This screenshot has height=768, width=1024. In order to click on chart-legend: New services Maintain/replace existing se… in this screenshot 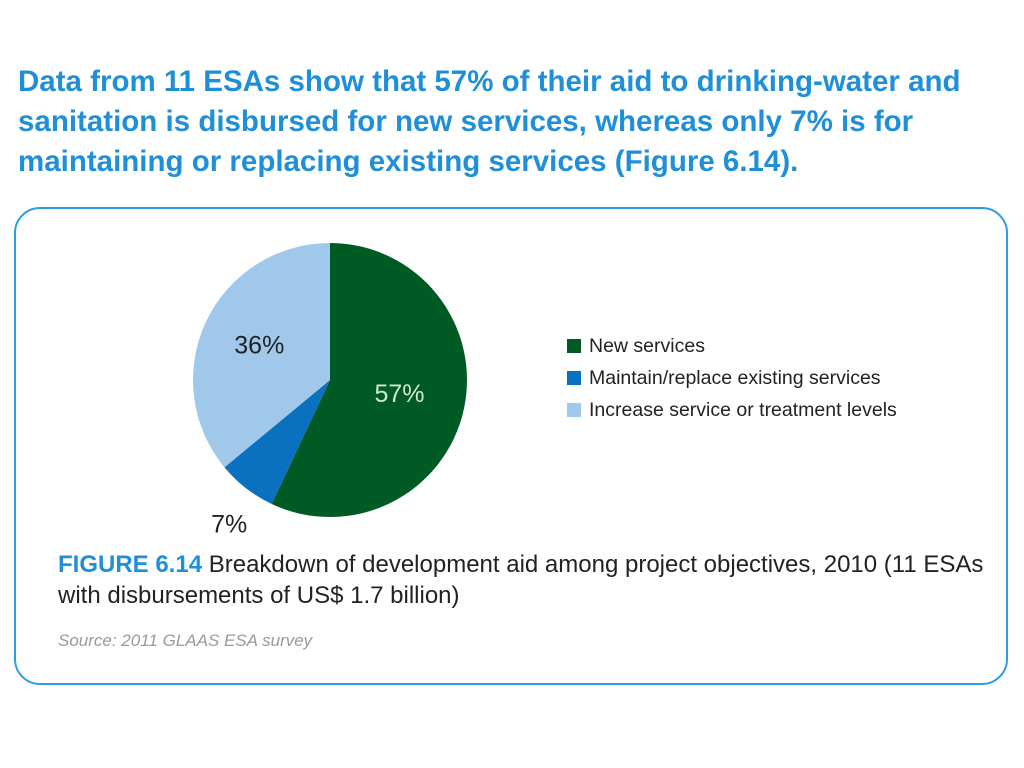, I will do `click(732, 378)`.